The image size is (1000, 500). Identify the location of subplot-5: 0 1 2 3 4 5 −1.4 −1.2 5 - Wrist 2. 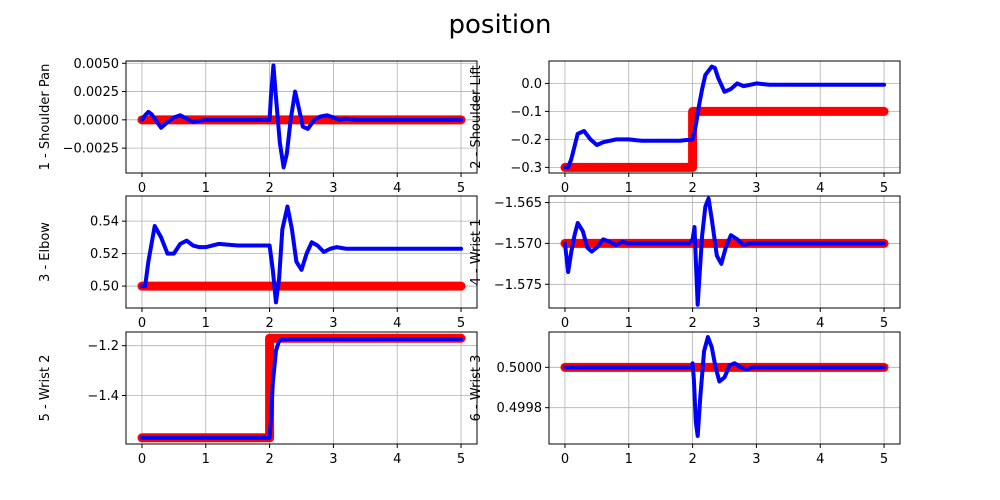
(258, 399).